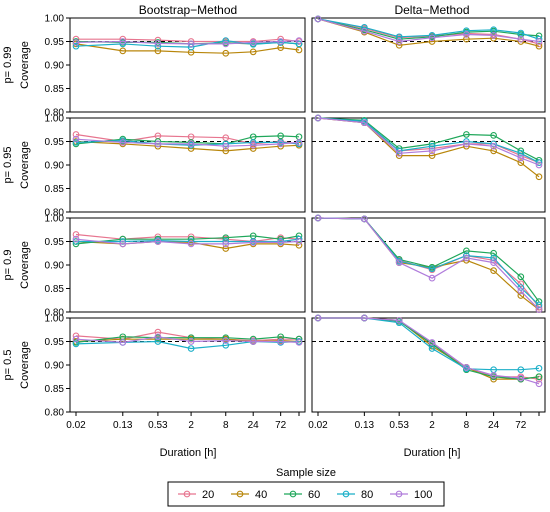 The height and width of the screenshot is (512, 550). Describe the element at coordinates (8, 164) in the screenshot. I see `row-title: p= 0.95` at that location.